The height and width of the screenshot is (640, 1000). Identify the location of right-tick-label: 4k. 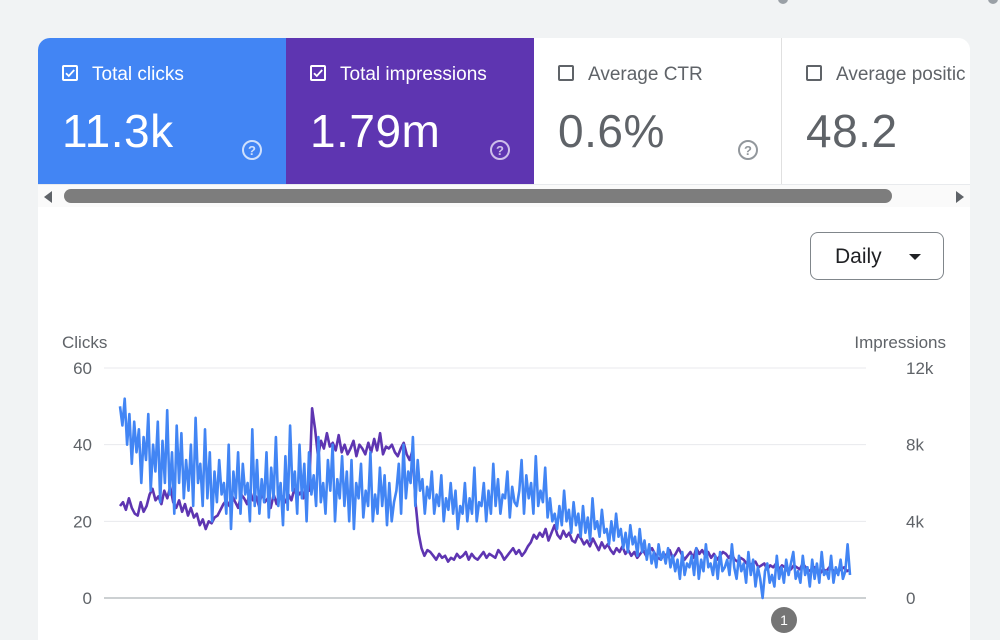
(915, 521).